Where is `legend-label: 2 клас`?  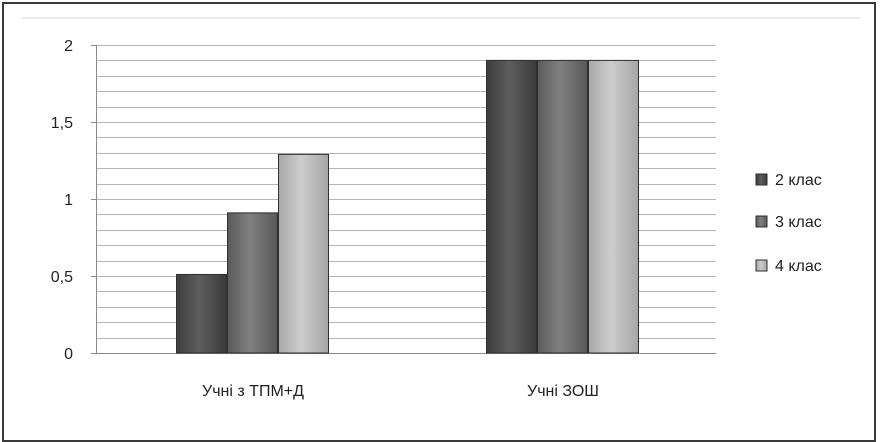
legend-label: 2 клас is located at coordinates (798, 180).